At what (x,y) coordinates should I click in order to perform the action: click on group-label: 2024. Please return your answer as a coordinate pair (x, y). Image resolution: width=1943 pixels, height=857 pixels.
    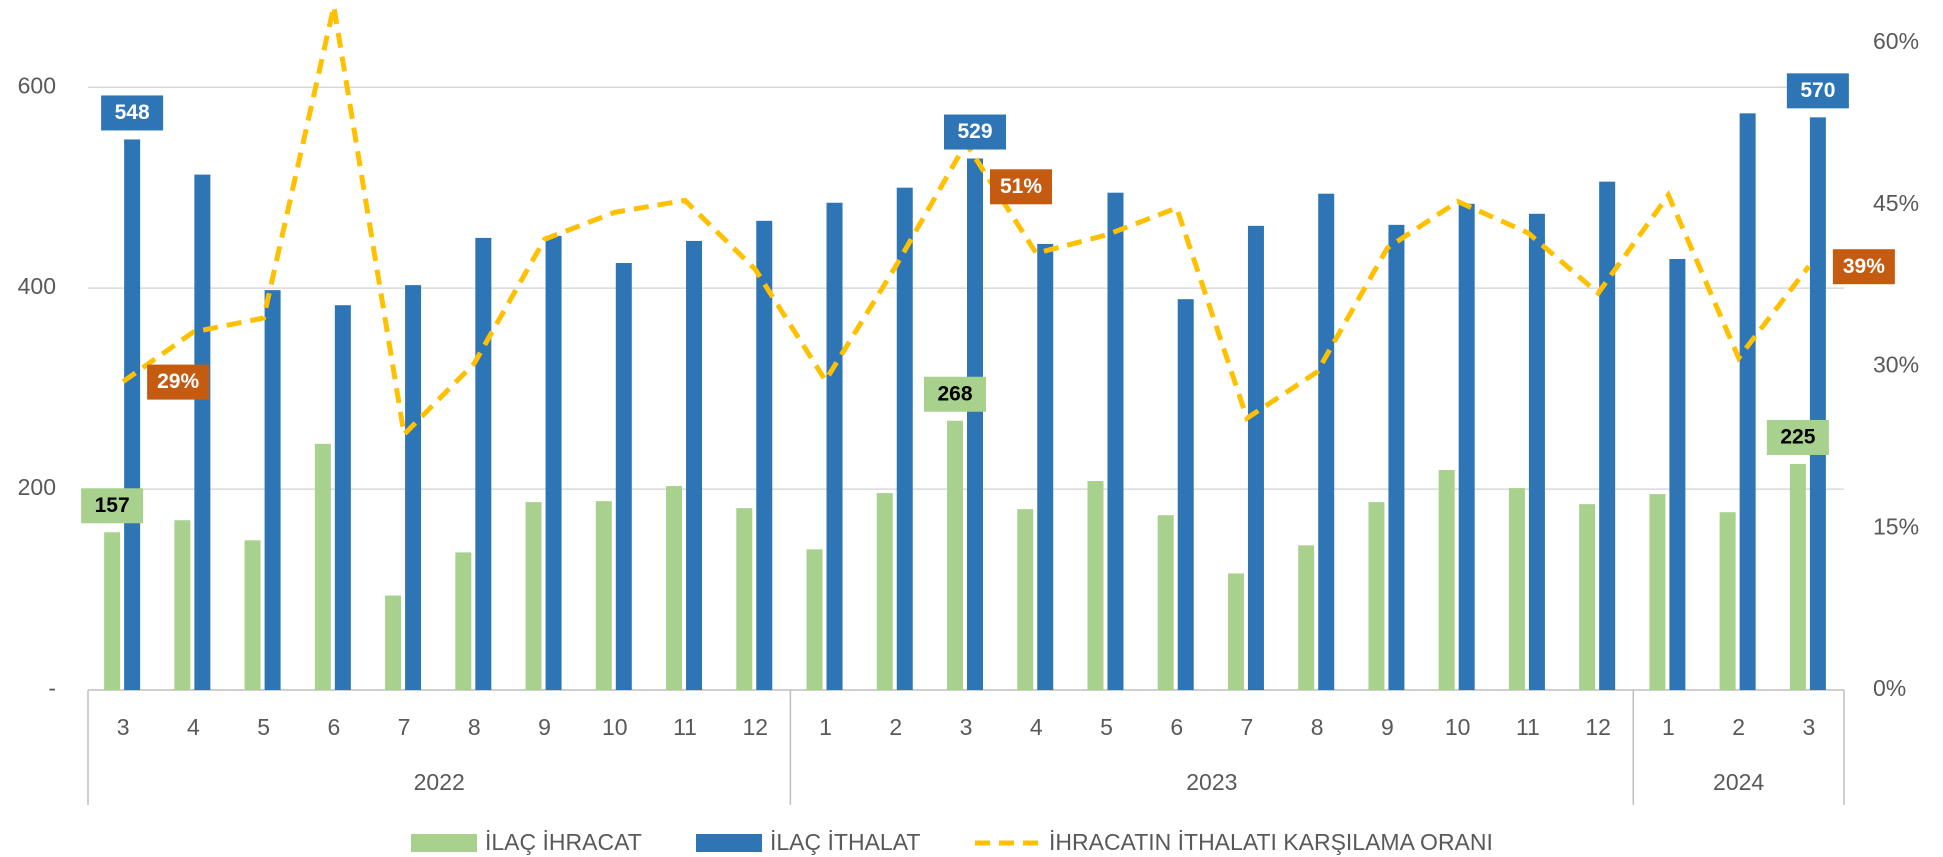
    Looking at the image, I should click on (1738, 782).